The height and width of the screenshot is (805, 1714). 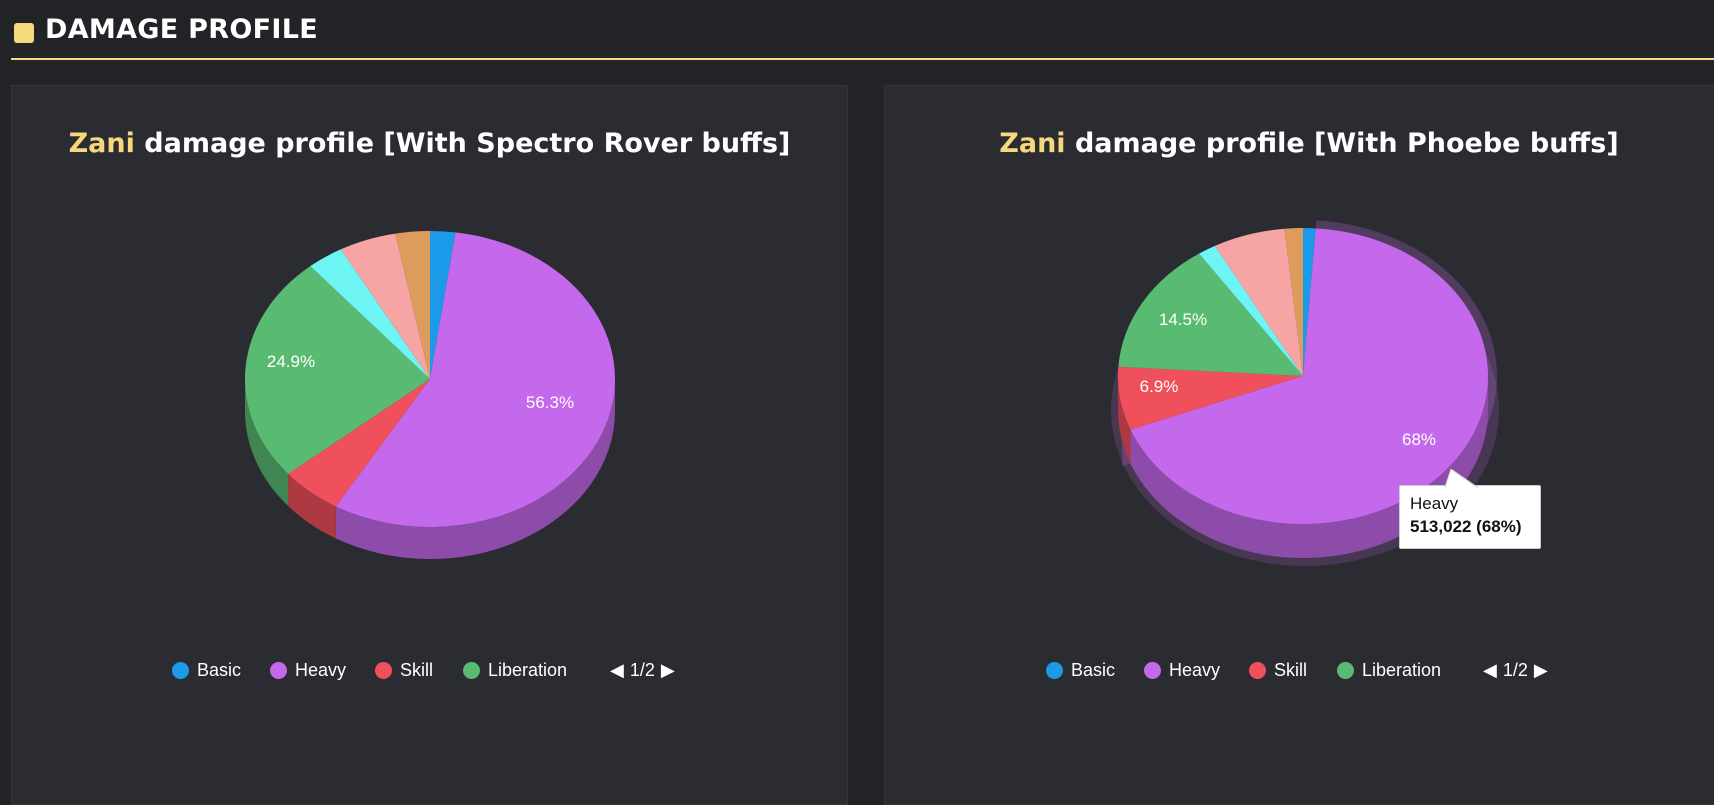 I want to click on section-marker-icon, so click(x=24, y=33).